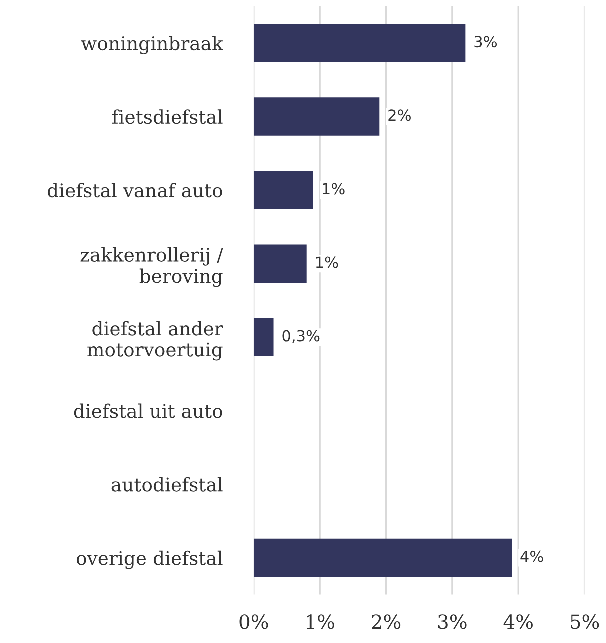 The image size is (606, 643). What do you see at coordinates (585, 622) in the screenshot?
I see `x-tick-label: 5%` at bounding box center [585, 622].